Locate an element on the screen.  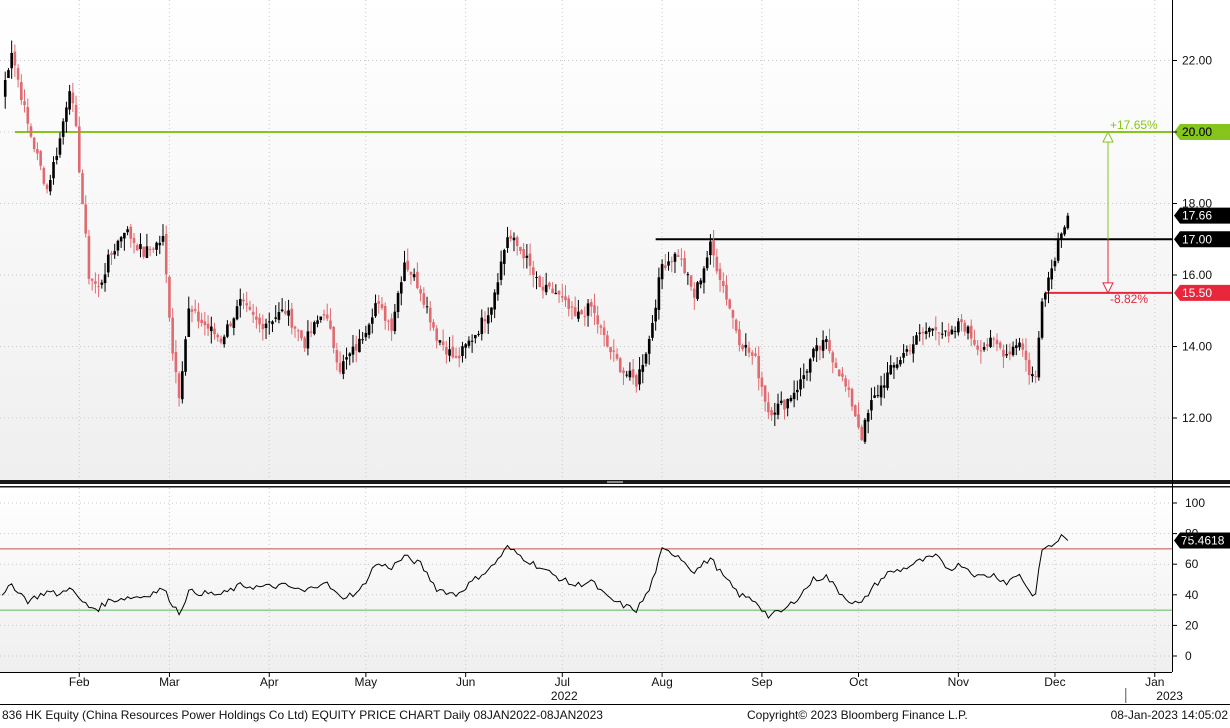
x-tick-label: Nov is located at coordinates (958, 682).